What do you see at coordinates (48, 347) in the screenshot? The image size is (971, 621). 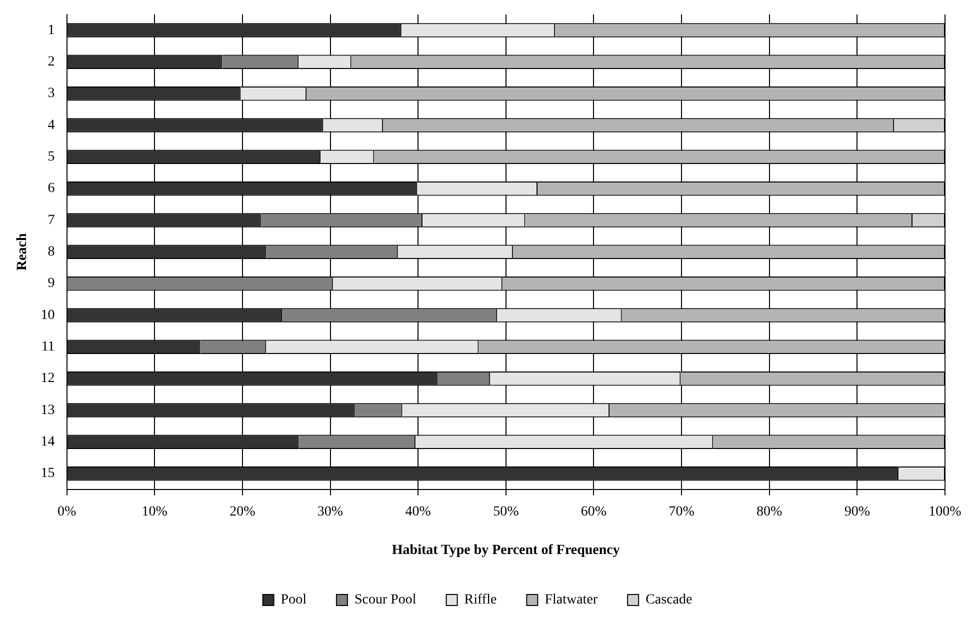 I see `y-tick-label: 11` at bounding box center [48, 347].